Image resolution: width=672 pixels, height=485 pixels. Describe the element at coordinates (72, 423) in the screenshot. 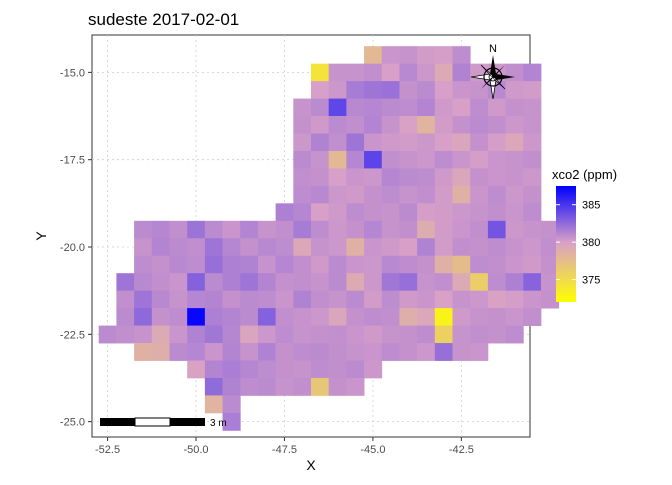

I see `y-tick-label: -25.0` at that location.